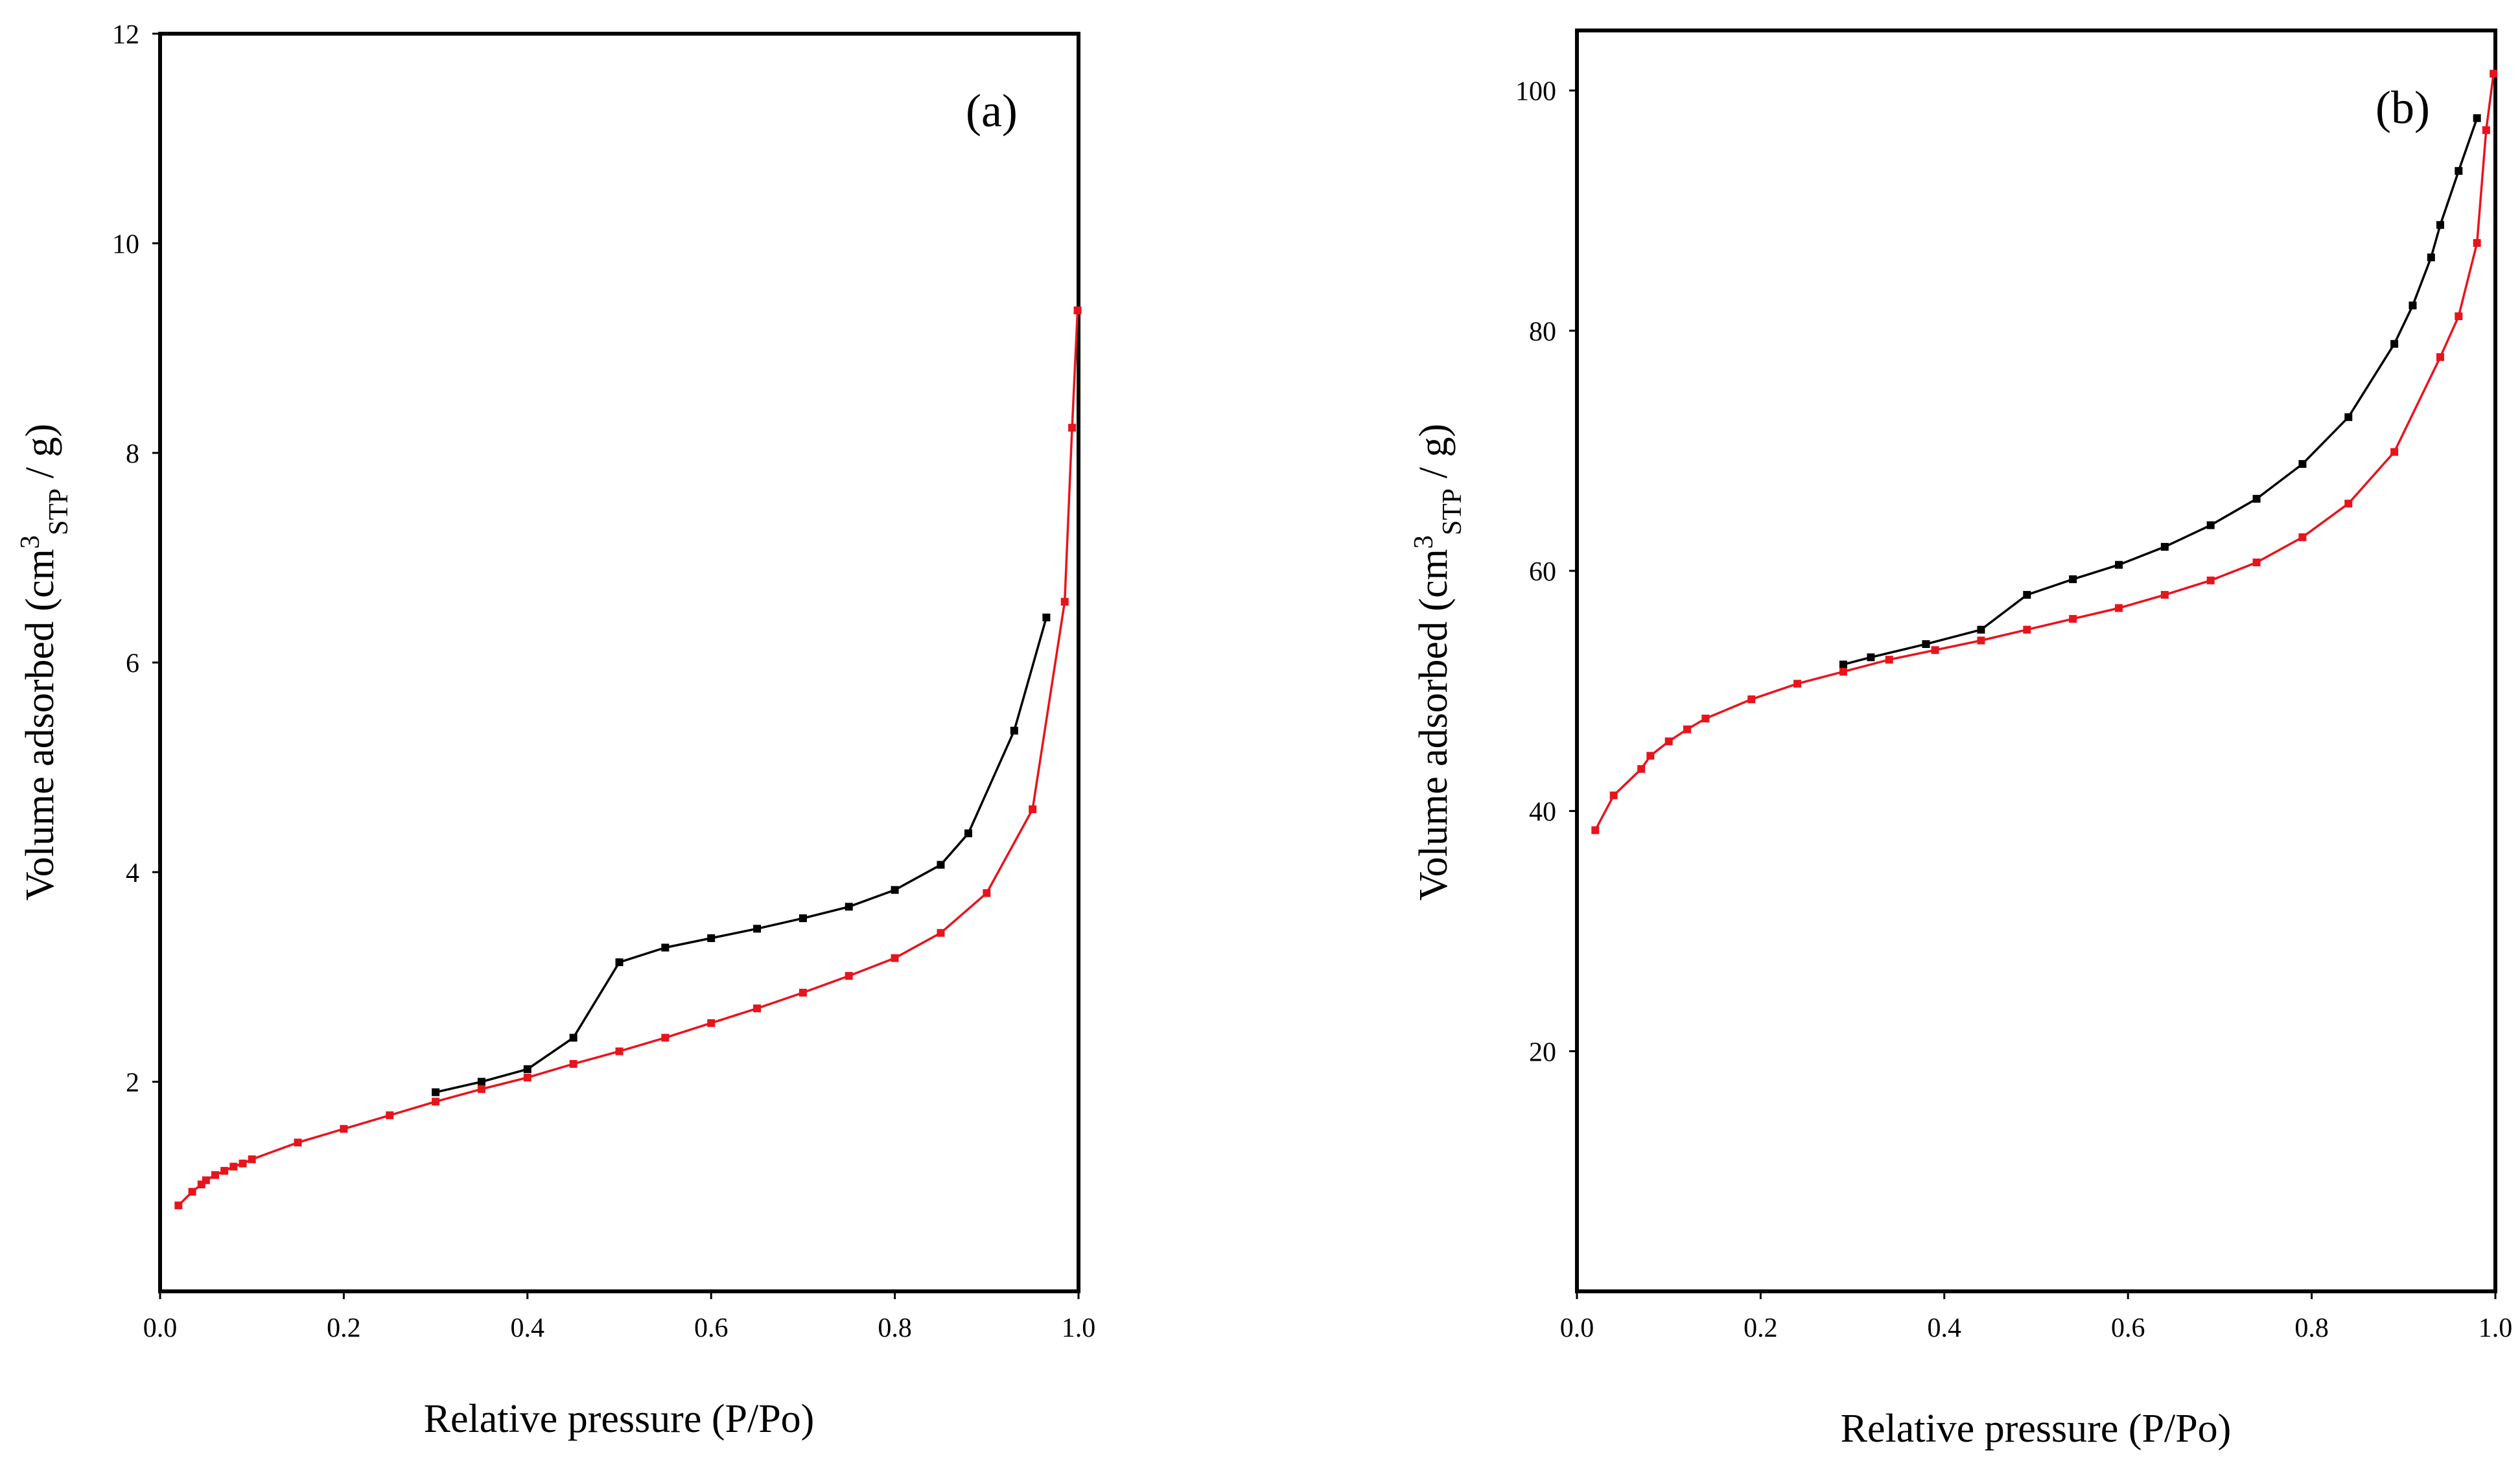  I want to click on y-tick-label-a: 12, so click(125, 35).